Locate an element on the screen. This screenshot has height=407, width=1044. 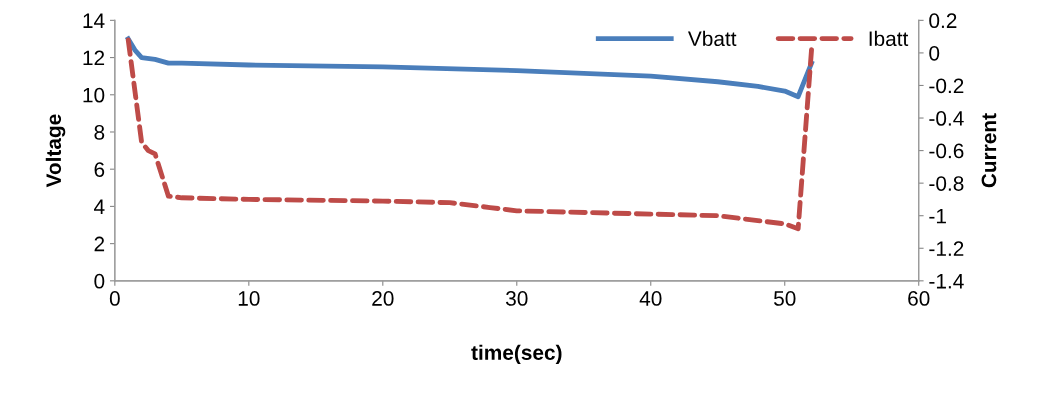
y-tick-label: 2 is located at coordinates (99, 244).